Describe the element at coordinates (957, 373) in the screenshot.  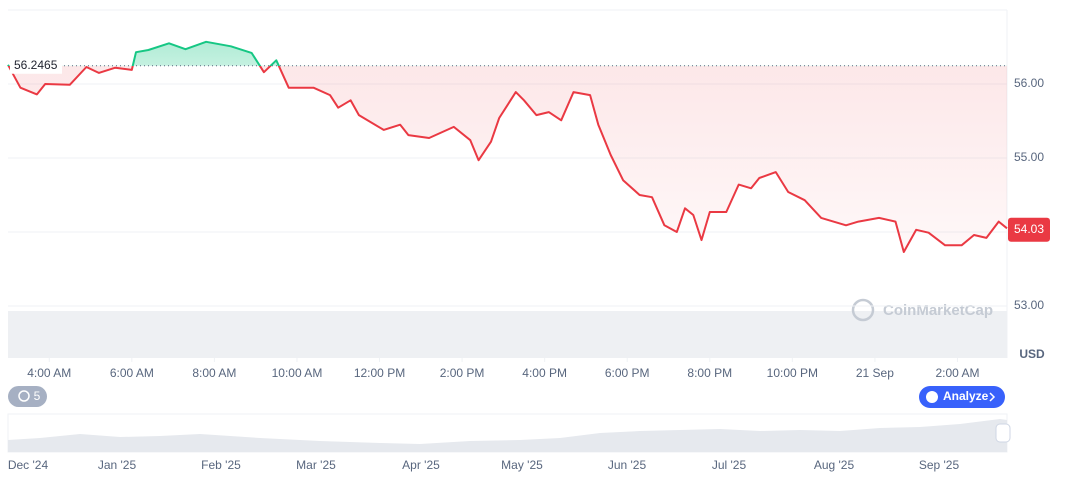
I see `x-tick-label: 2:00 AM` at that location.